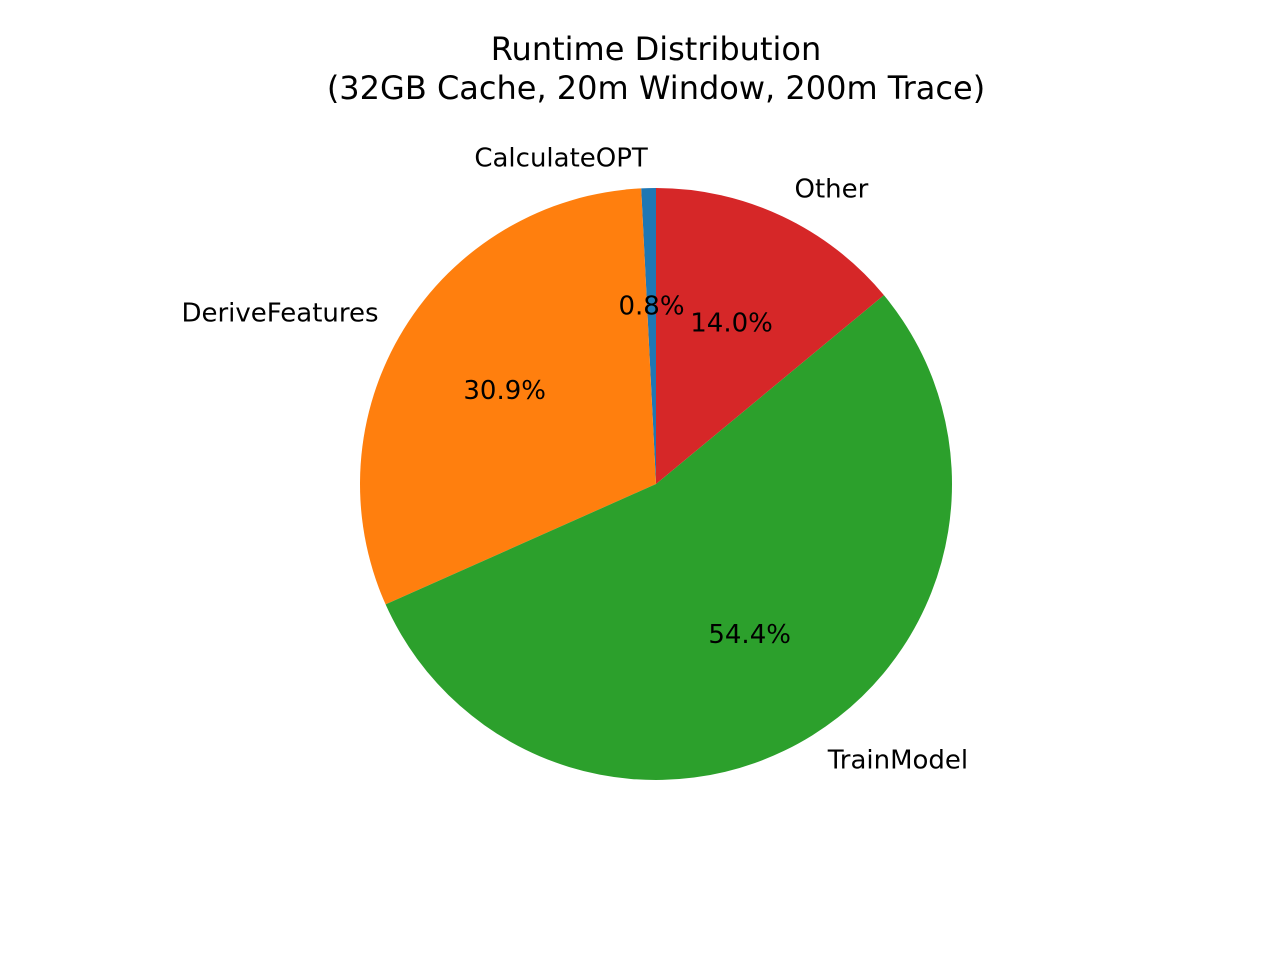  What do you see at coordinates (648, 336) in the screenshot?
I see `pie-slice-calculateopt` at bounding box center [648, 336].